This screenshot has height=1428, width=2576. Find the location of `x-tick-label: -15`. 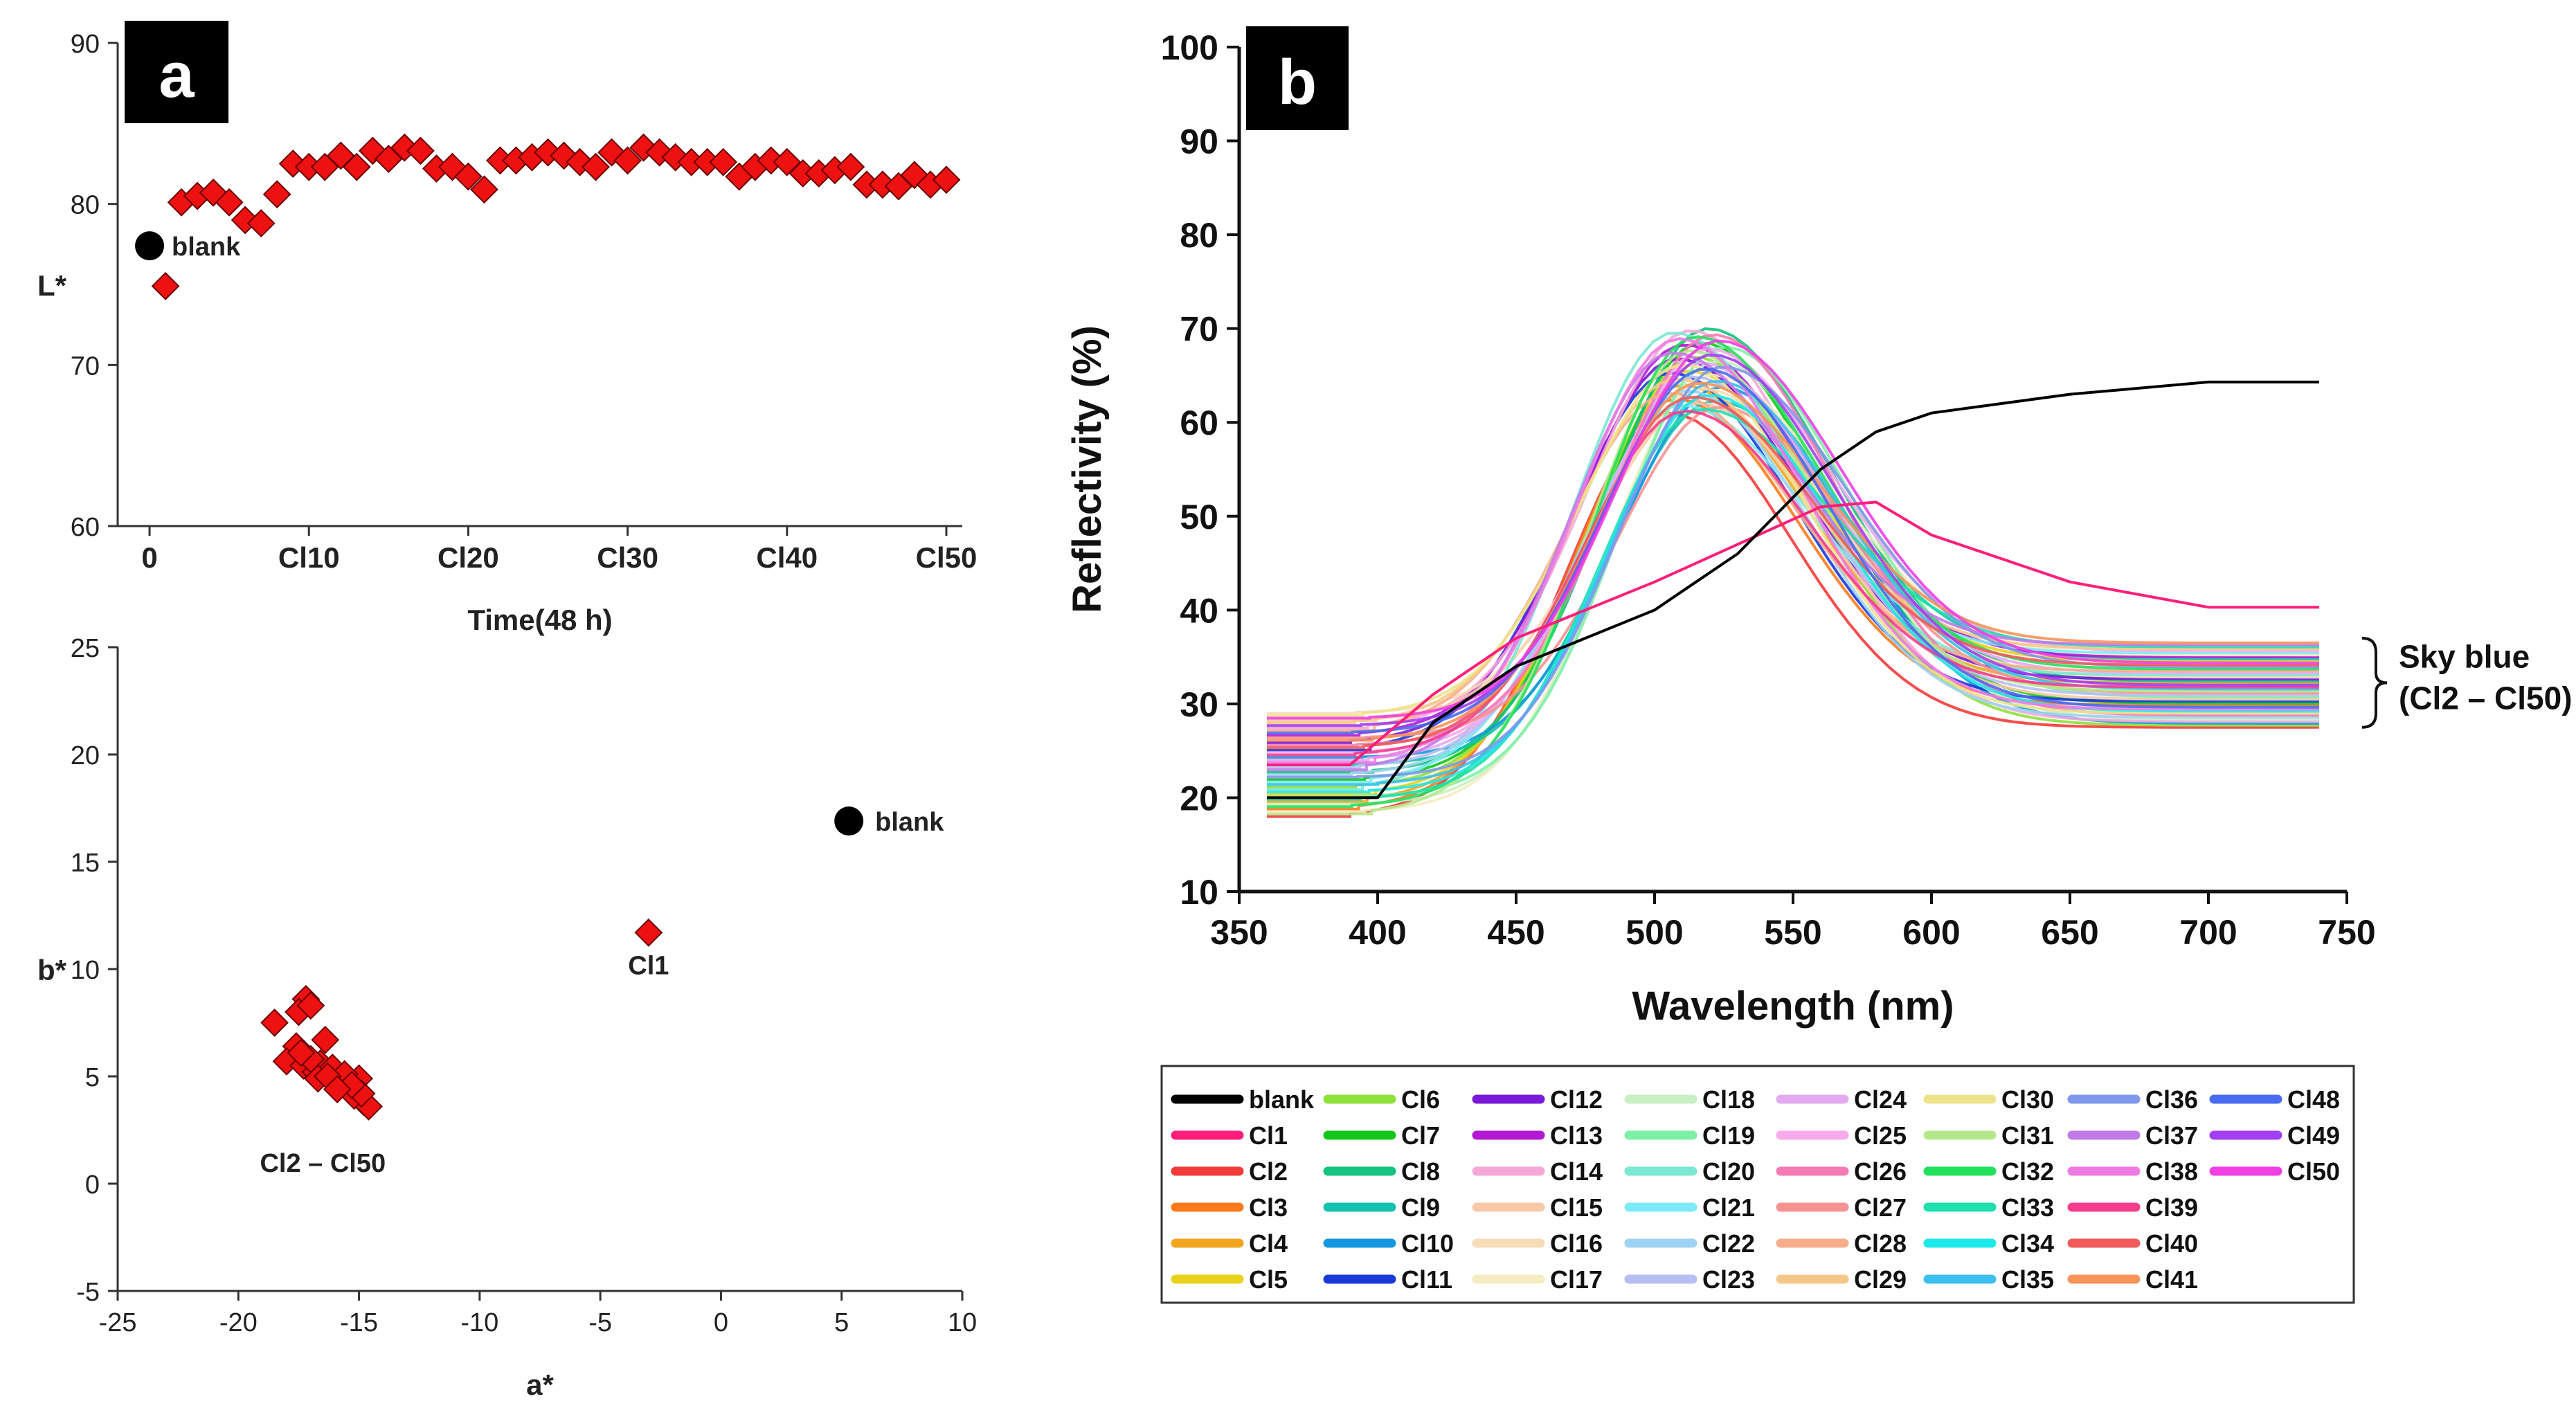

x-tick-label: -15 is located at coordinates (359, 1322).